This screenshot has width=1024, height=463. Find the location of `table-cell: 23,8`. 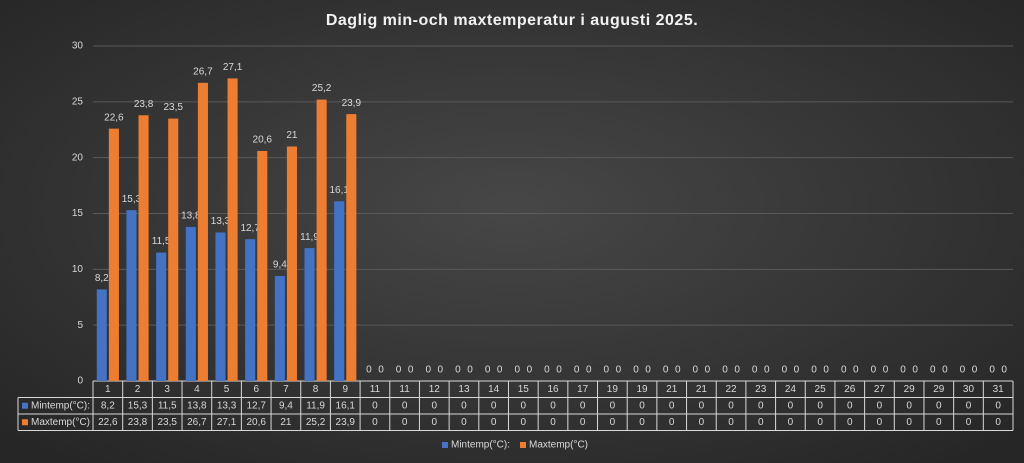

table-cell: 23,8 is located at coordinates (138, 422).